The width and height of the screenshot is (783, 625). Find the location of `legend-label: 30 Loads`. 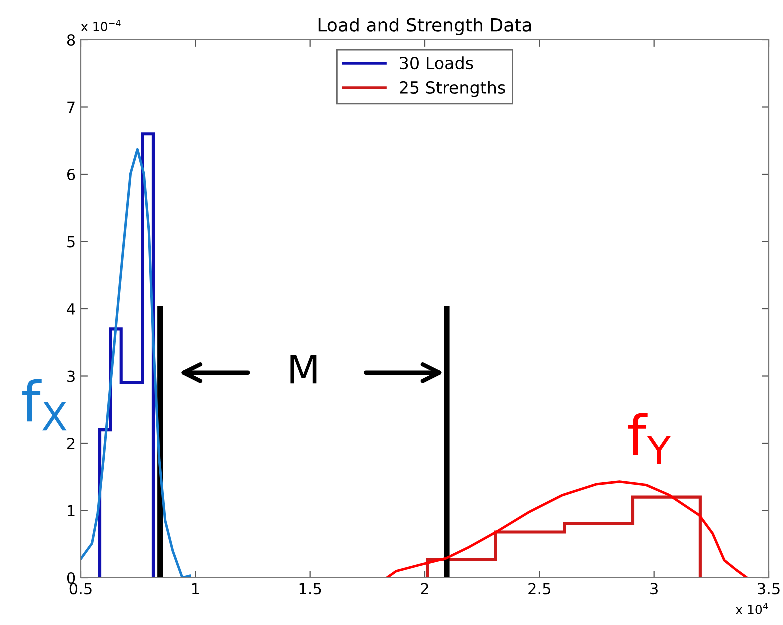

legend-label: 30 Loads is located at coordinates (437, 63).